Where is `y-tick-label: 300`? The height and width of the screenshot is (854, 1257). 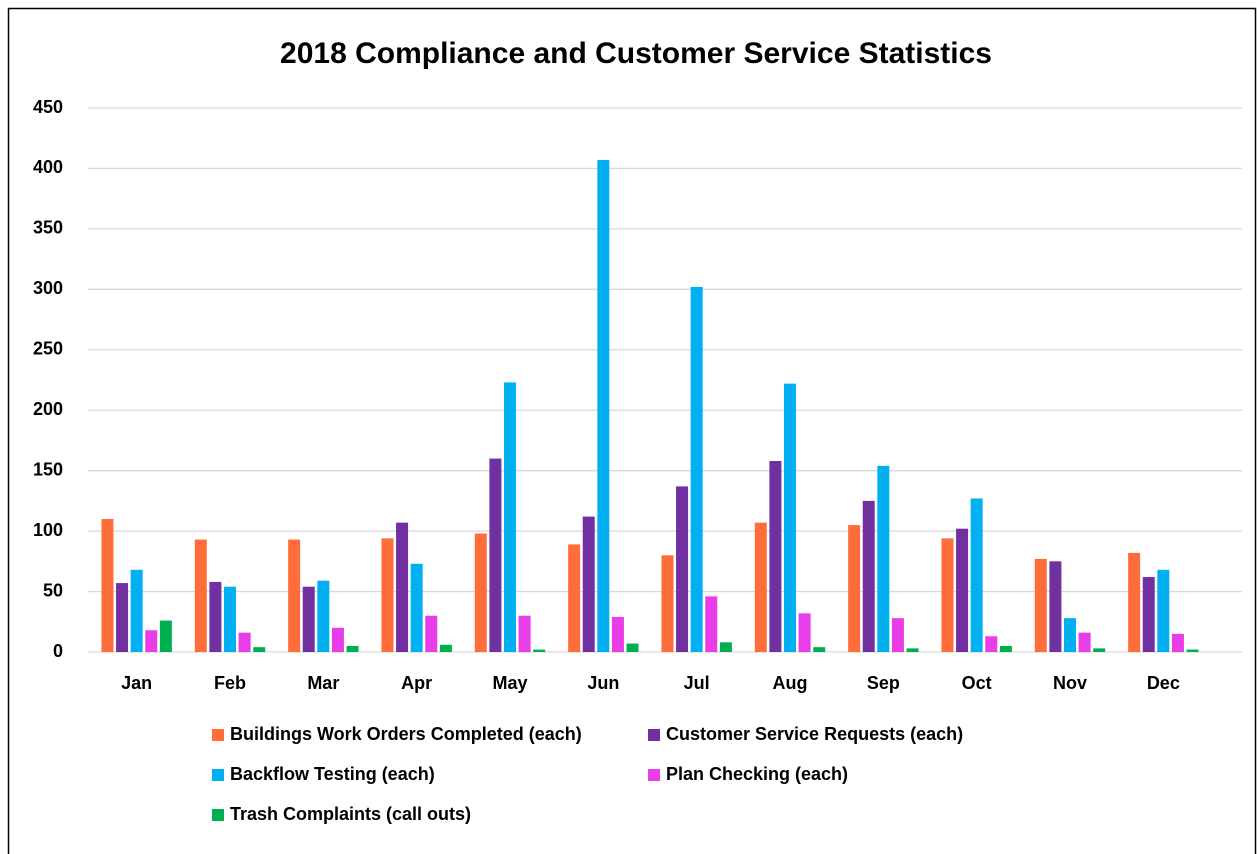 y-tick-label: 300 is located at coordinates (48, 288).